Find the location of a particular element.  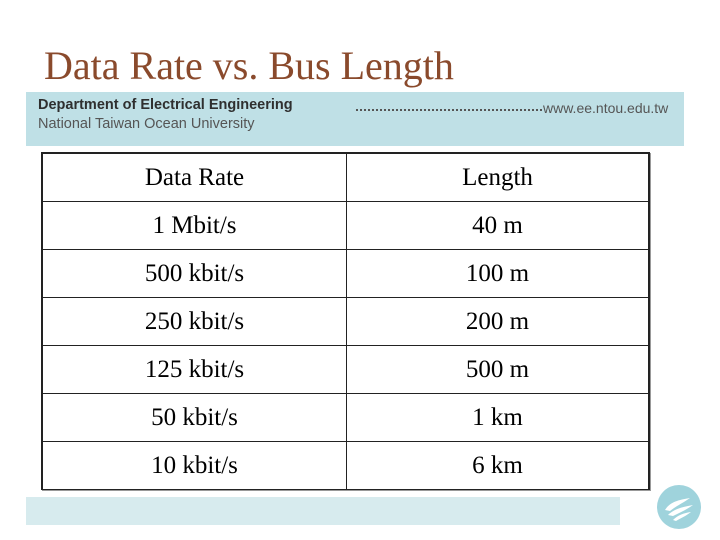

data-rate-cell: 1 Mbit/s is located at coordinates (194, 225).